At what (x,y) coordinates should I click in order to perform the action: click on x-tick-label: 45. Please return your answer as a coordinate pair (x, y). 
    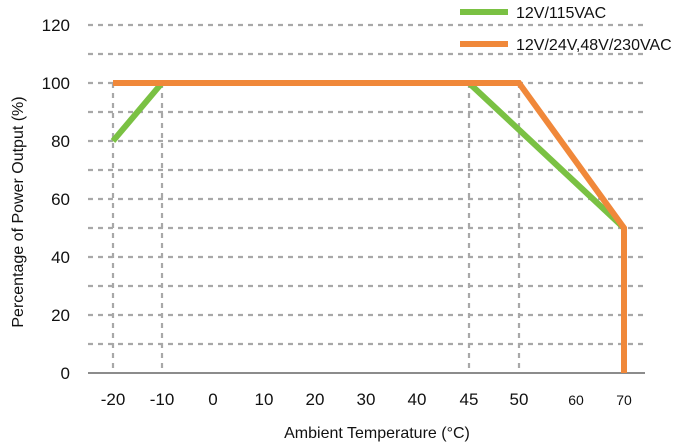
    Looking at the image, I should click on (469, 399).